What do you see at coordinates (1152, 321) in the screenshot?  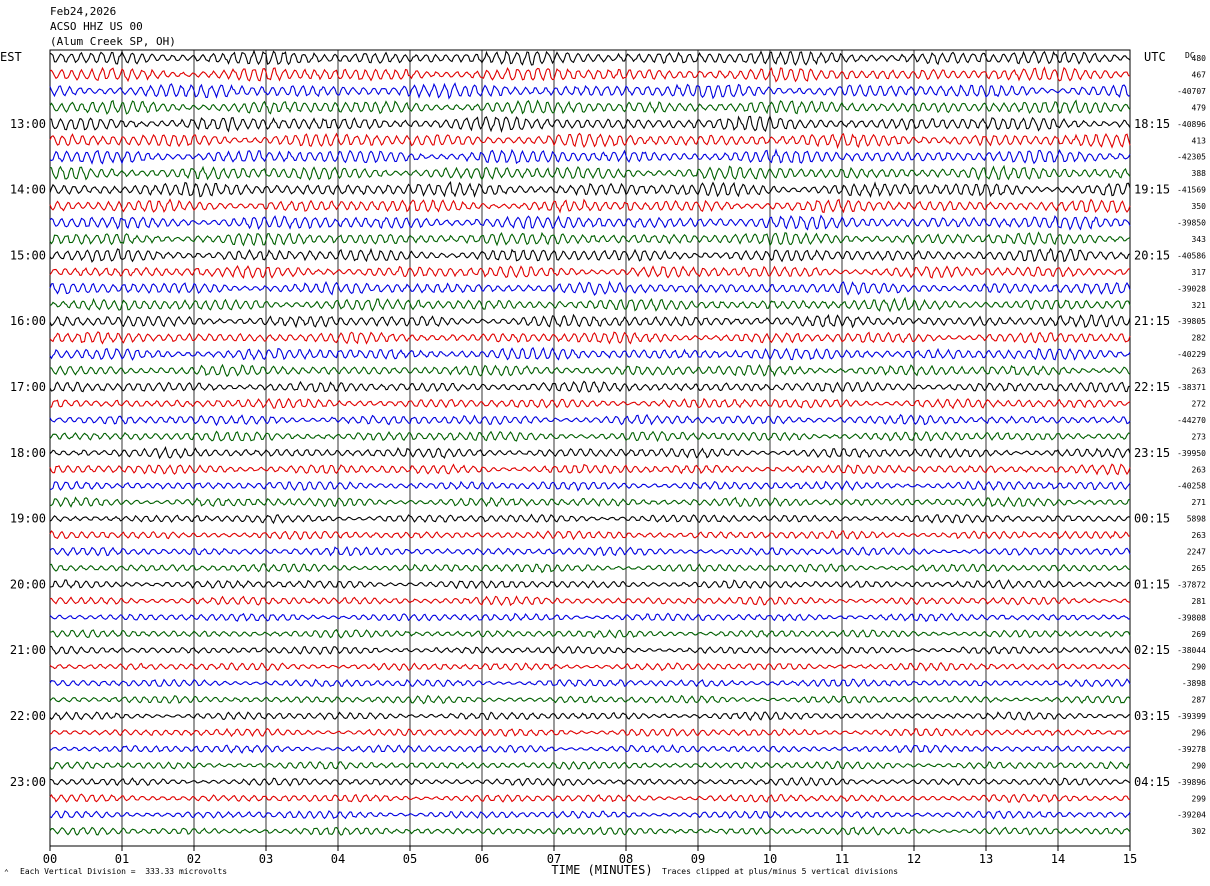 I see `utc-hour-label: 21:15` at bounding box center [1152, 321].